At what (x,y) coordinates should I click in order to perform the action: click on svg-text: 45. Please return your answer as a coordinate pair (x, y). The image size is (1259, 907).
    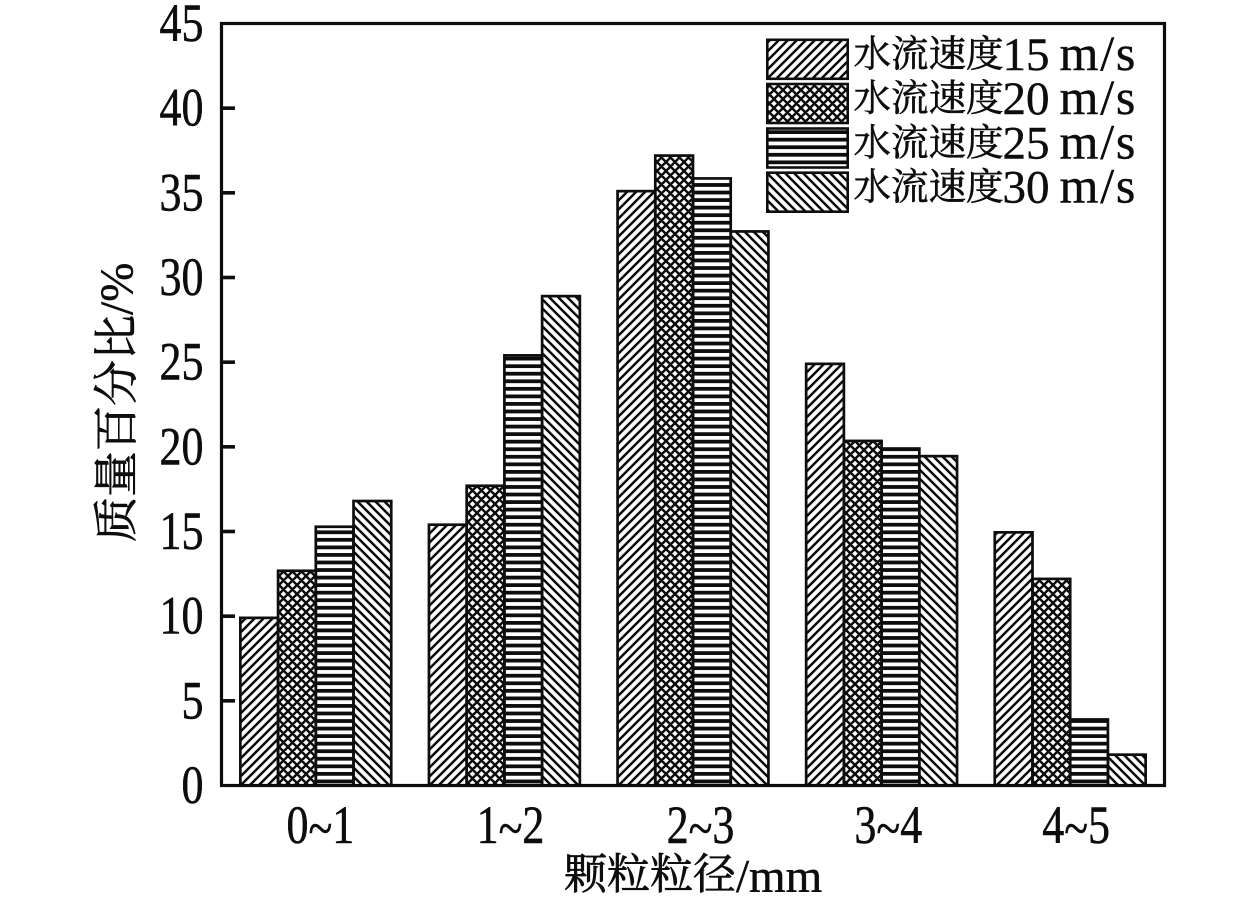
    Looking at the image, I should click on (182, 26).